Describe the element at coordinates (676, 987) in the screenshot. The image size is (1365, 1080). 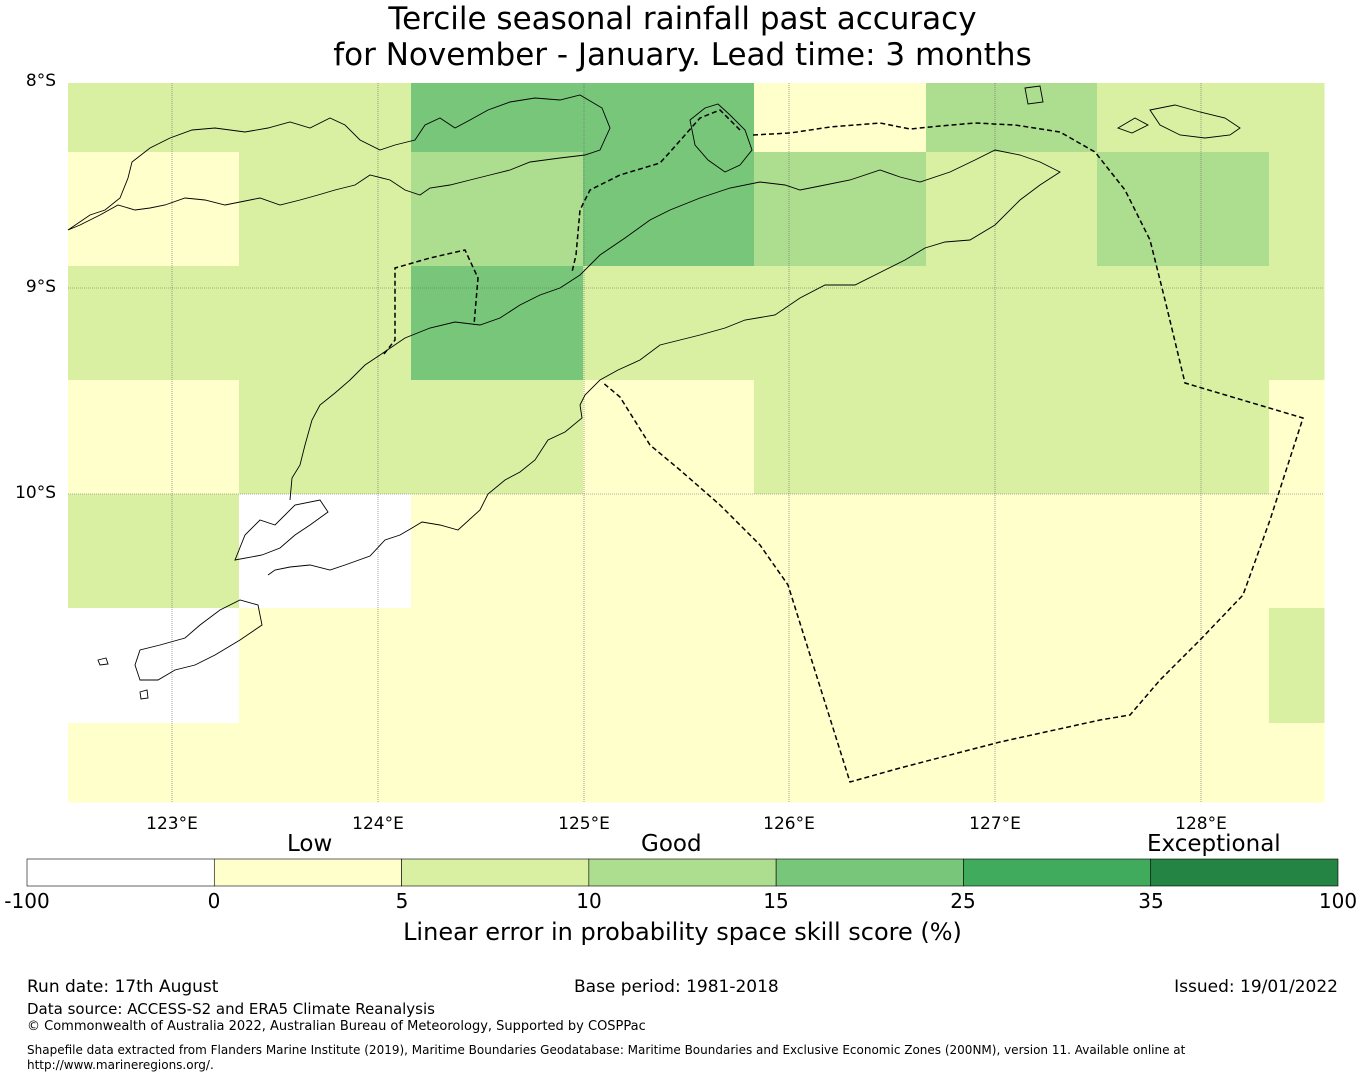
I see `base-period: Base period: 1981-2018` at that location.